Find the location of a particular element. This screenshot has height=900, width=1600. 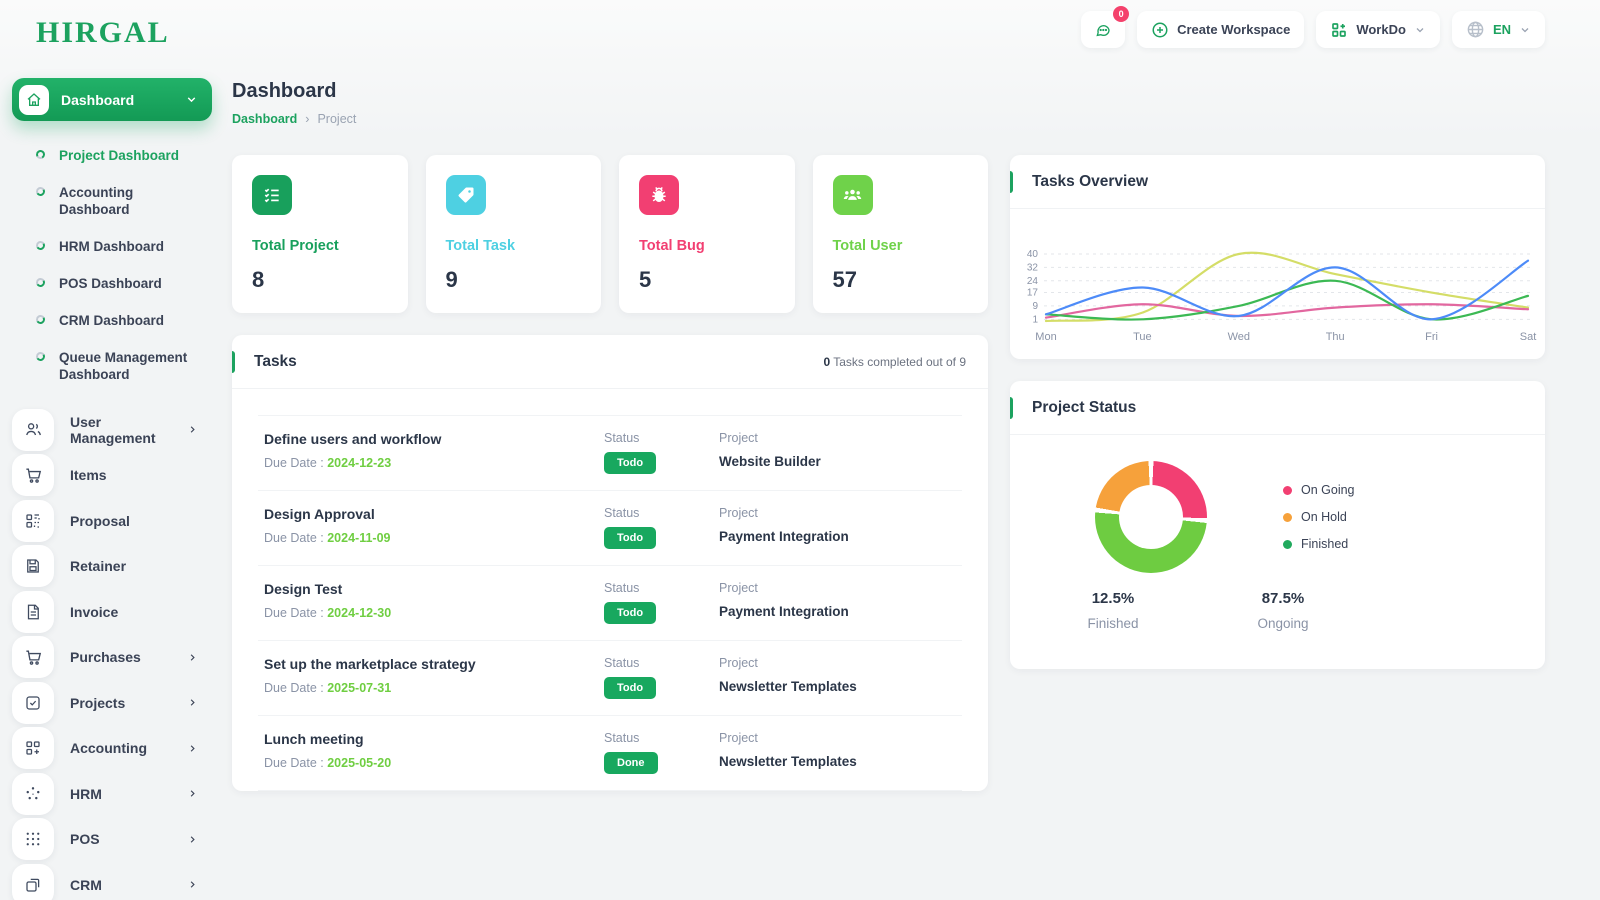

workspace-switcher: WorkDo is located at coordinates (1378, 29).